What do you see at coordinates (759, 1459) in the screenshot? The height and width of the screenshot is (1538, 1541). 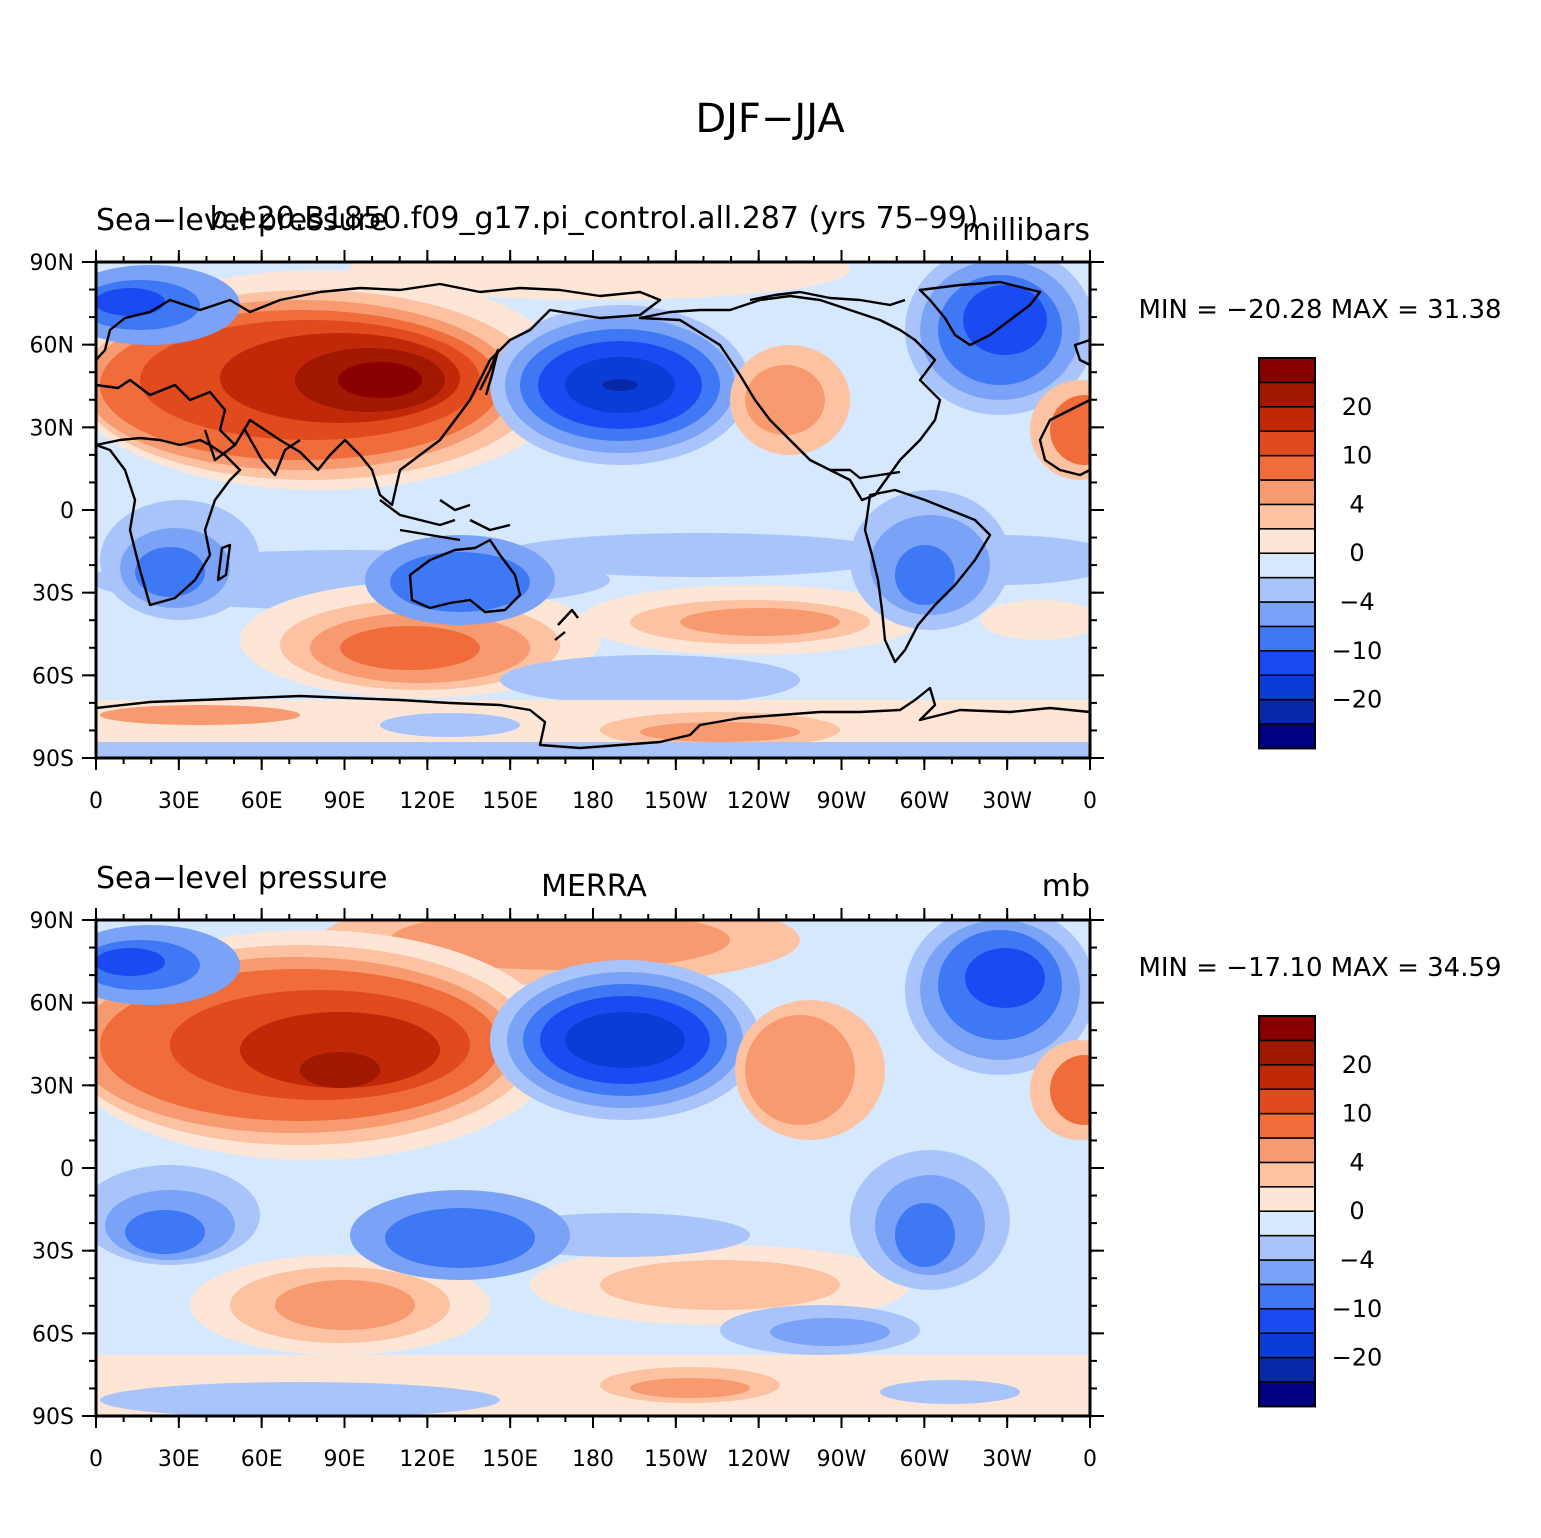 I see `lon-label: 120W` at bounding box center [759, 1459].